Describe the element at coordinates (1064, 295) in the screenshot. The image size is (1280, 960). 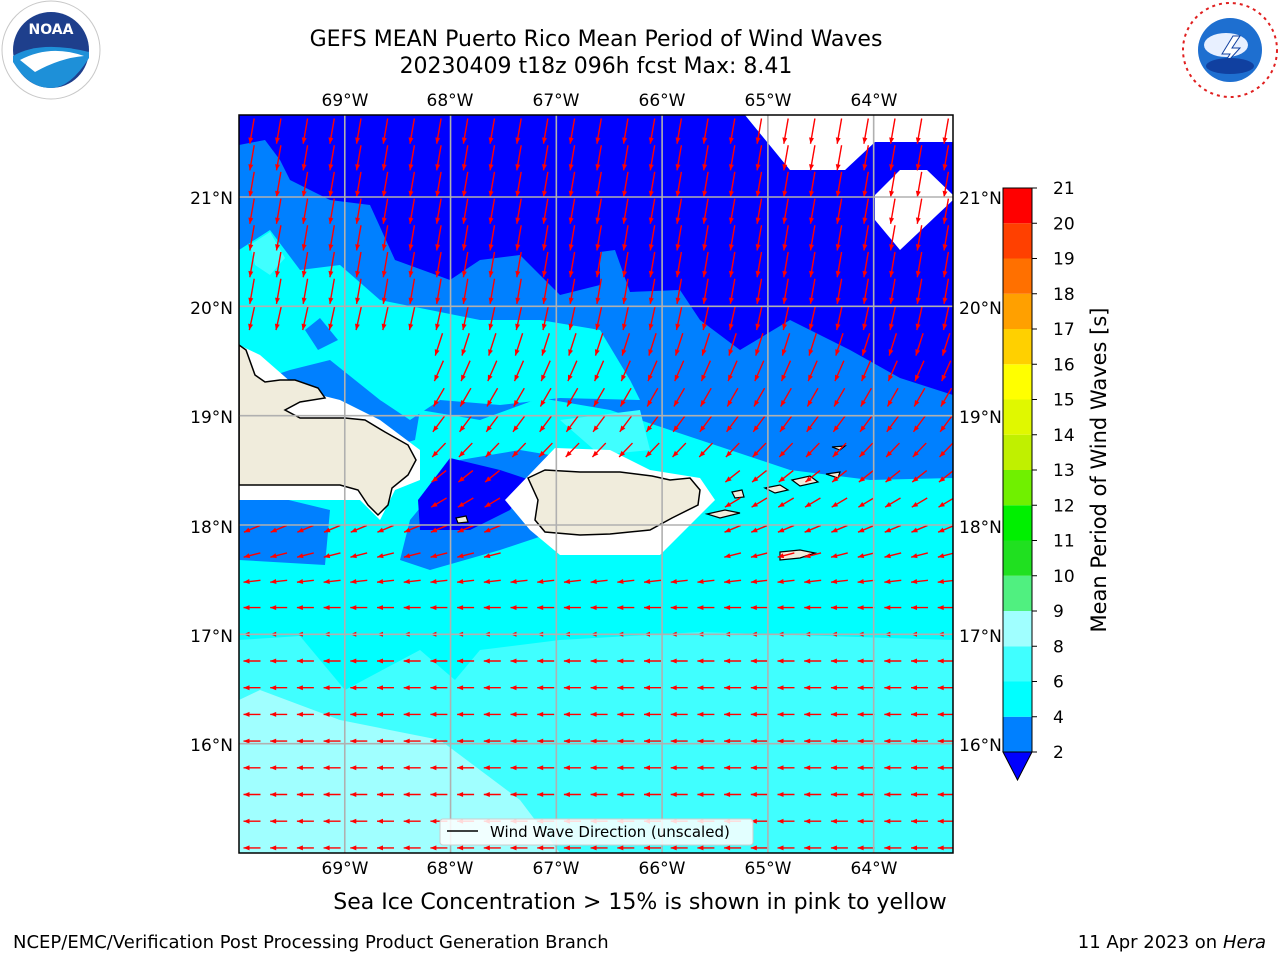
I see `colorbar-tick-label: 18` at that location.